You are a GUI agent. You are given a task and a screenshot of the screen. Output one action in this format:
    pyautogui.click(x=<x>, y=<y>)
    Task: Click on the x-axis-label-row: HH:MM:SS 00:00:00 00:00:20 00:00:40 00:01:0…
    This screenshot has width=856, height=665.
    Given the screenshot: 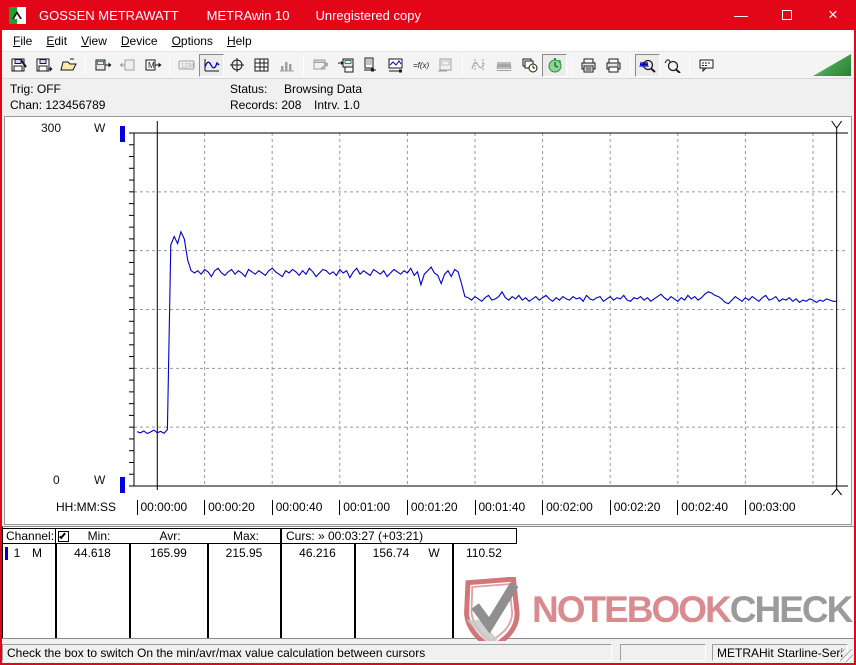 What is the action you would take?
    pyautogui.click(x=429, y=508)
    